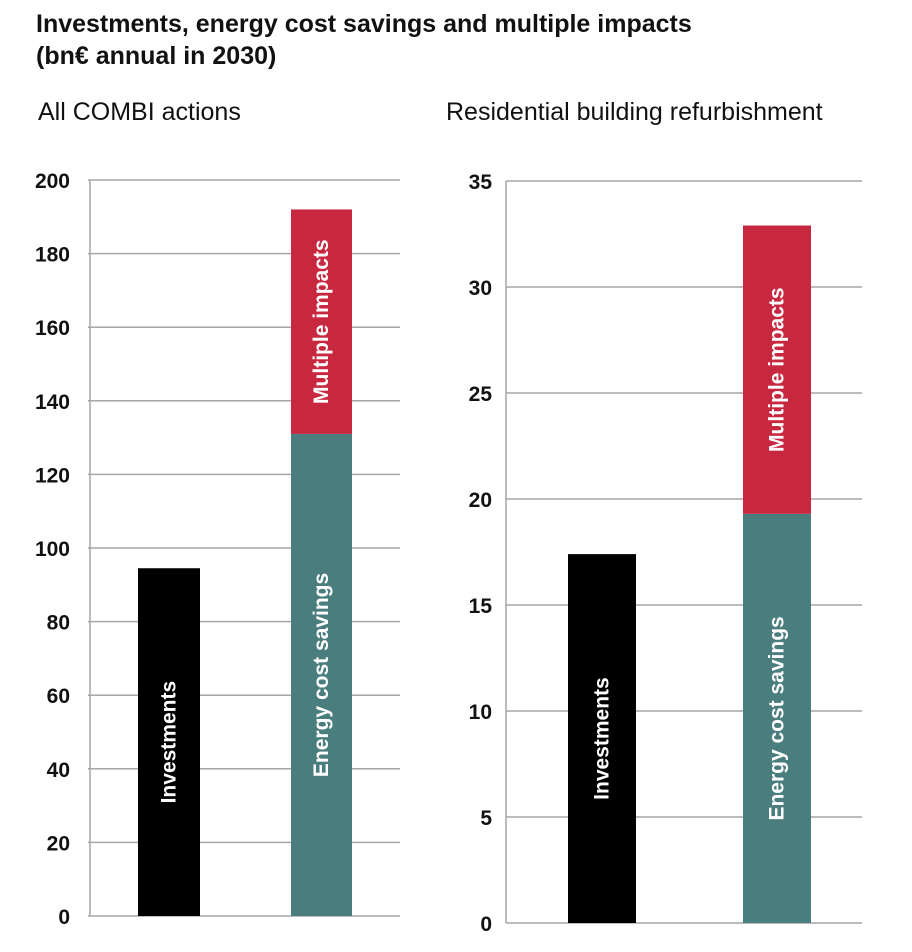 The height and width of the screenshot is (952, 912). Describe the element at coordinates (58, 843) in the screenshot. I see `left-ytick-label: 20` at that location.